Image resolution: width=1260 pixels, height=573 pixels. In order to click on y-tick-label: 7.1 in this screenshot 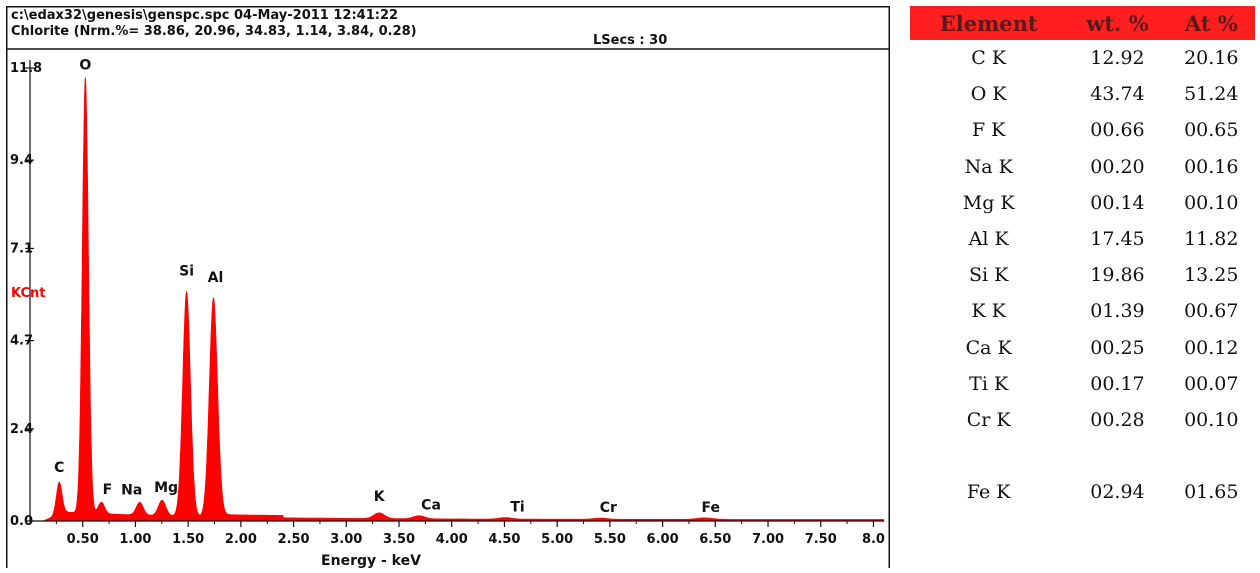, I will do `click(21, 248)`.